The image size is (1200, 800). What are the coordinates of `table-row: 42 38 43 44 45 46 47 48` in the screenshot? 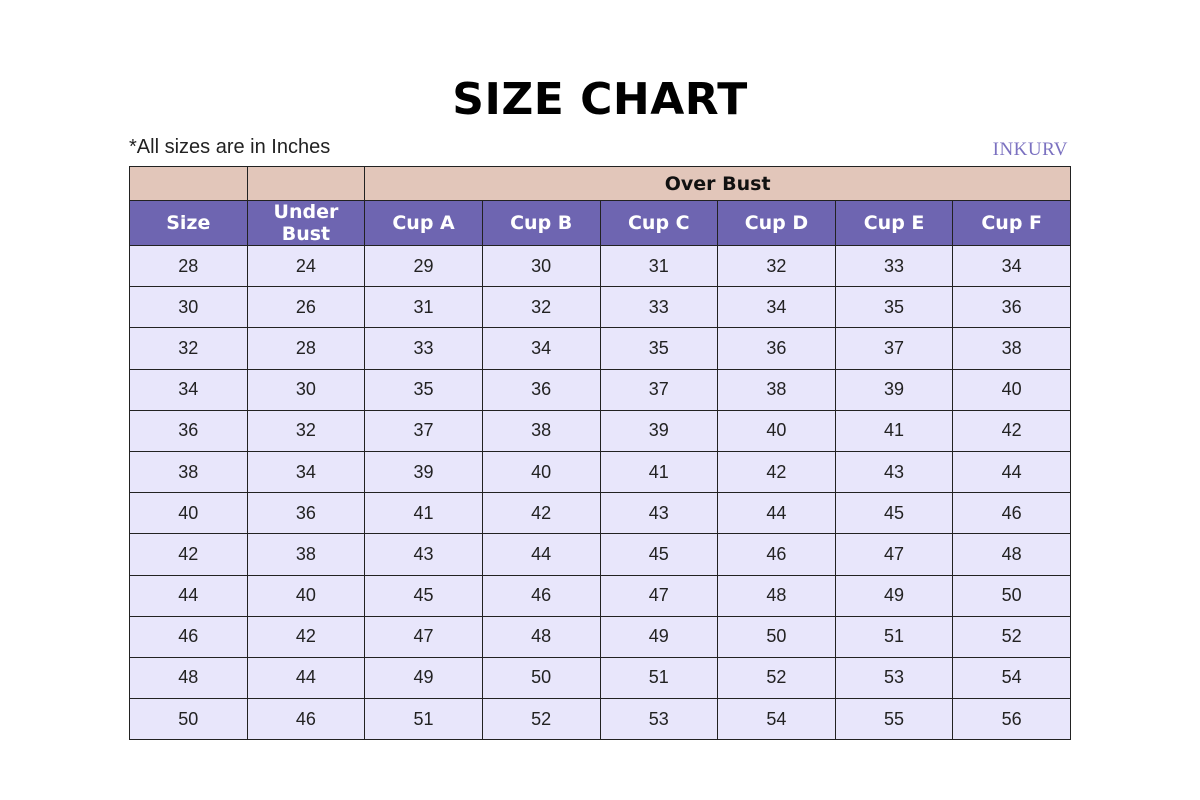 It's located at (600, 554).